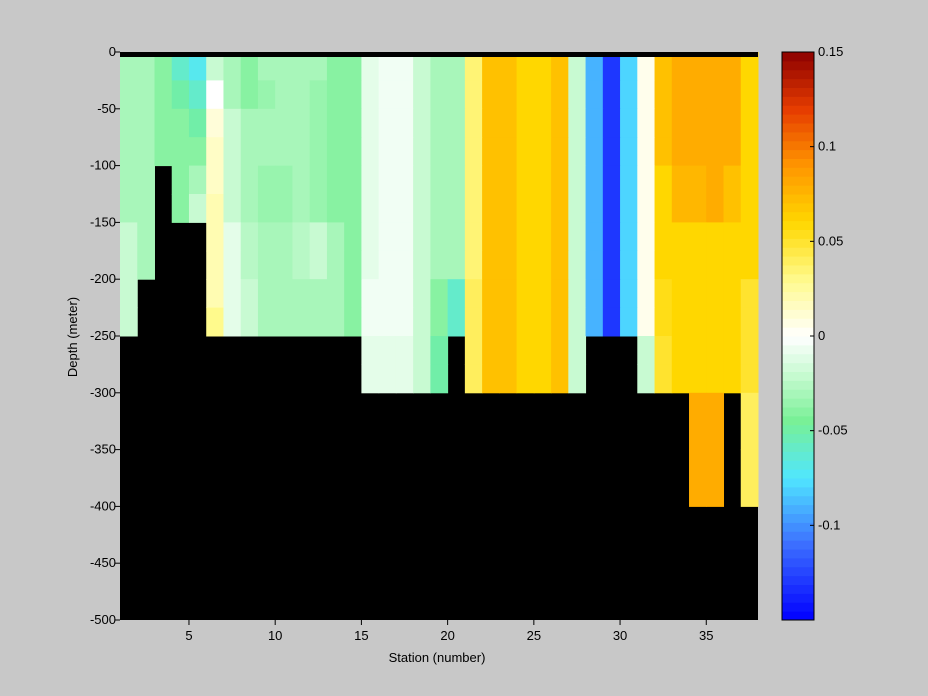 The width and height of the screenshot is (928, 696). I want to click on x-tick-label: 35, so click(706, 635).